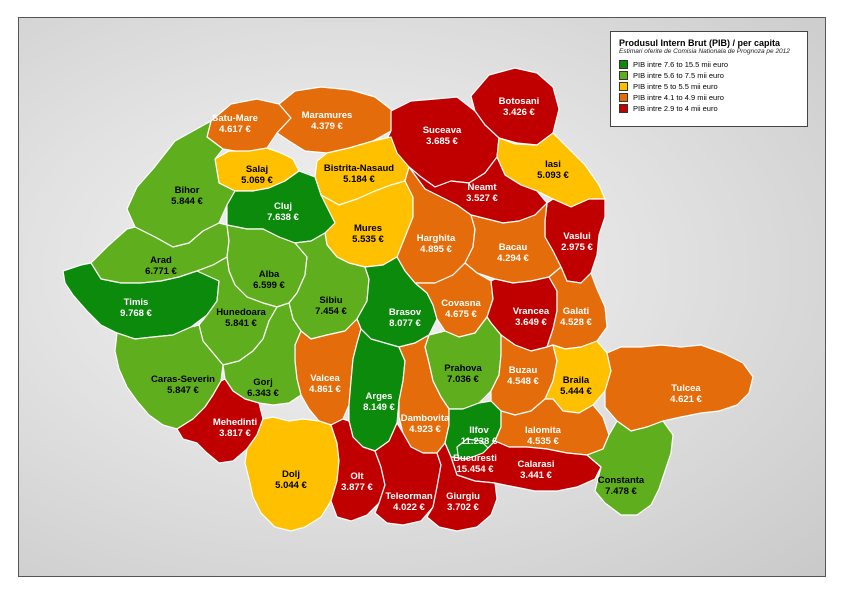 This screenshot has height=595, width=842. Describe the element at coordinates (183, 379) in the screenshot. I see `county-label: Caras-Severin` at that location.